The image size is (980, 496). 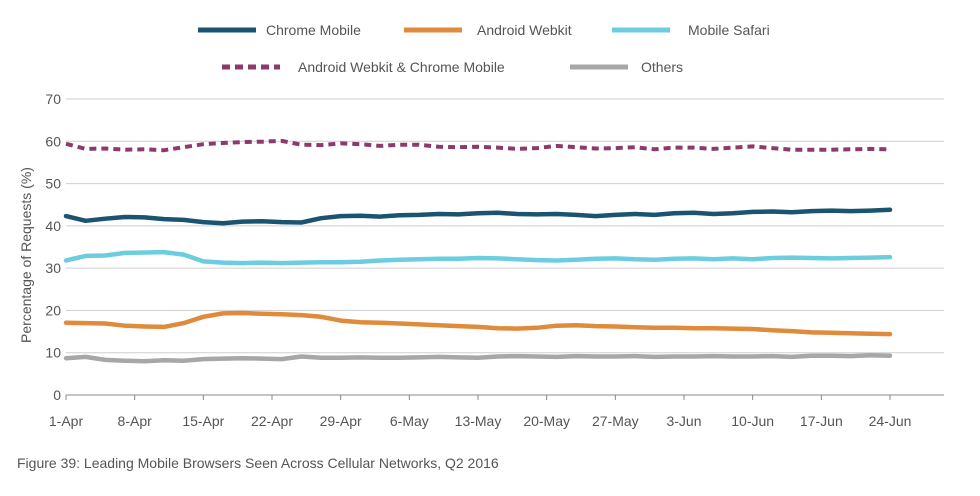 I want to click on x-tick-label: 29-Apr, so click(x=341, y=421).